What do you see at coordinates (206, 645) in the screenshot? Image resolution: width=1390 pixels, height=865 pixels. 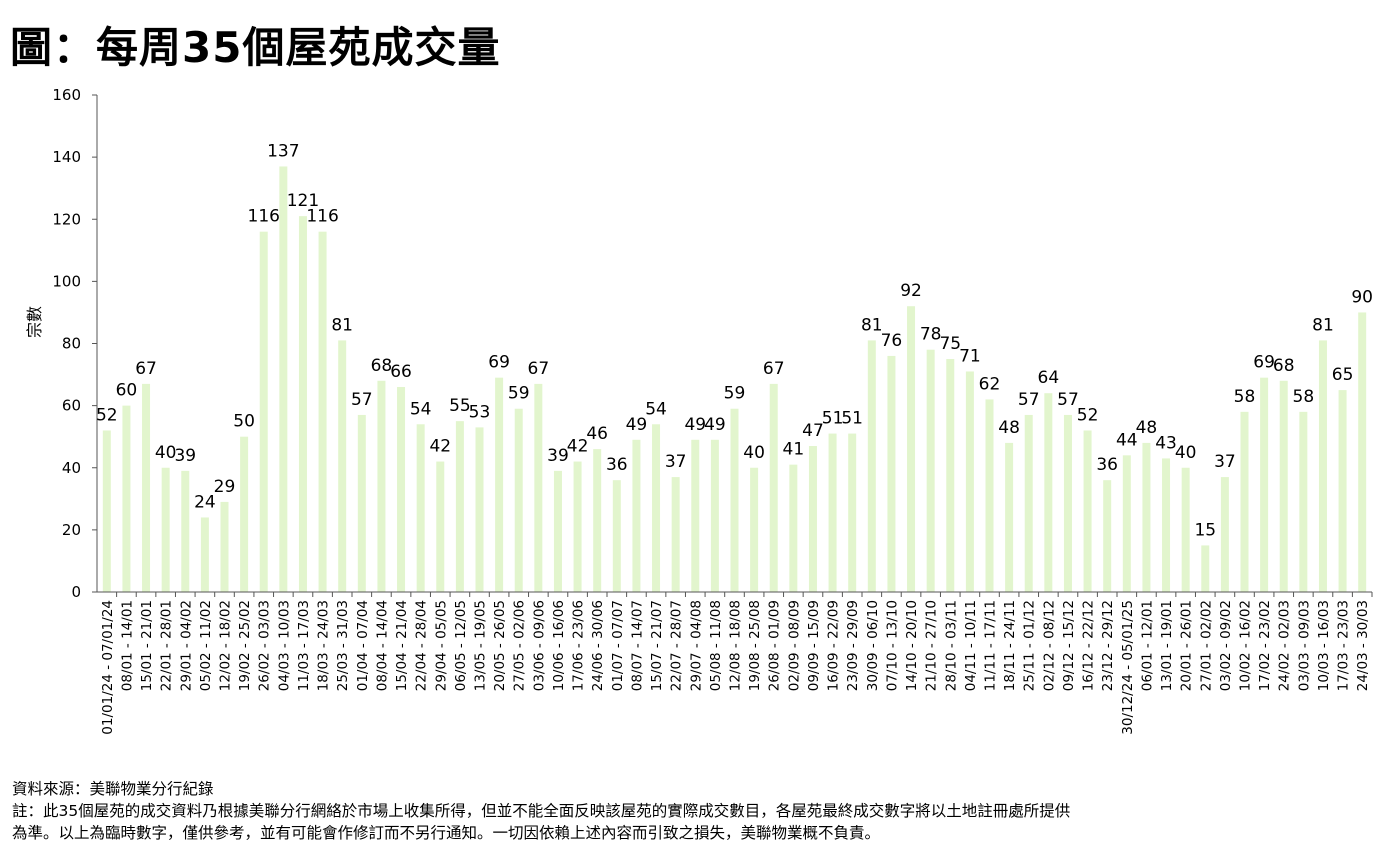 I see `x-tick-label: 05/02 - 11/02` at bounding box center [206, 645].